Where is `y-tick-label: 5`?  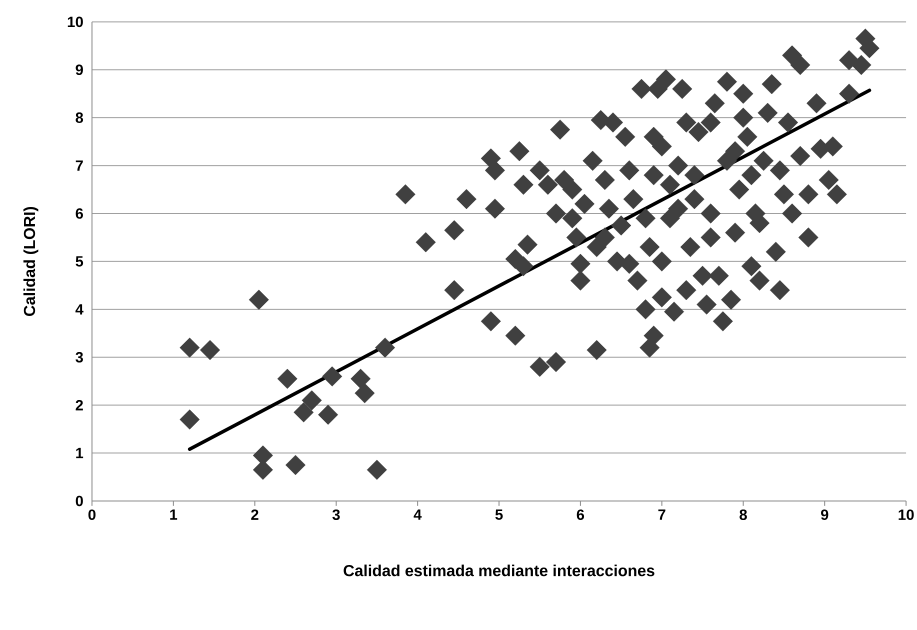 y-tick-label: 5 is located at coordinates (80, 261).